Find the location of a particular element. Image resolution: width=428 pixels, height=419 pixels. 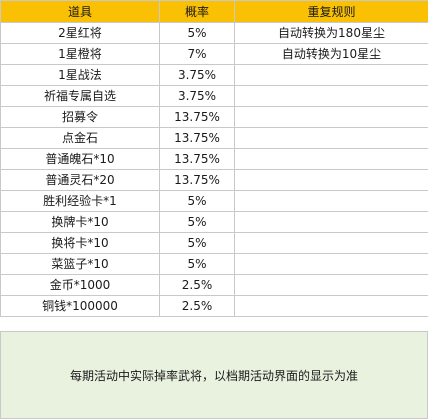

table-row: 换将卡*10 5% is located at coordinates (214, 243).